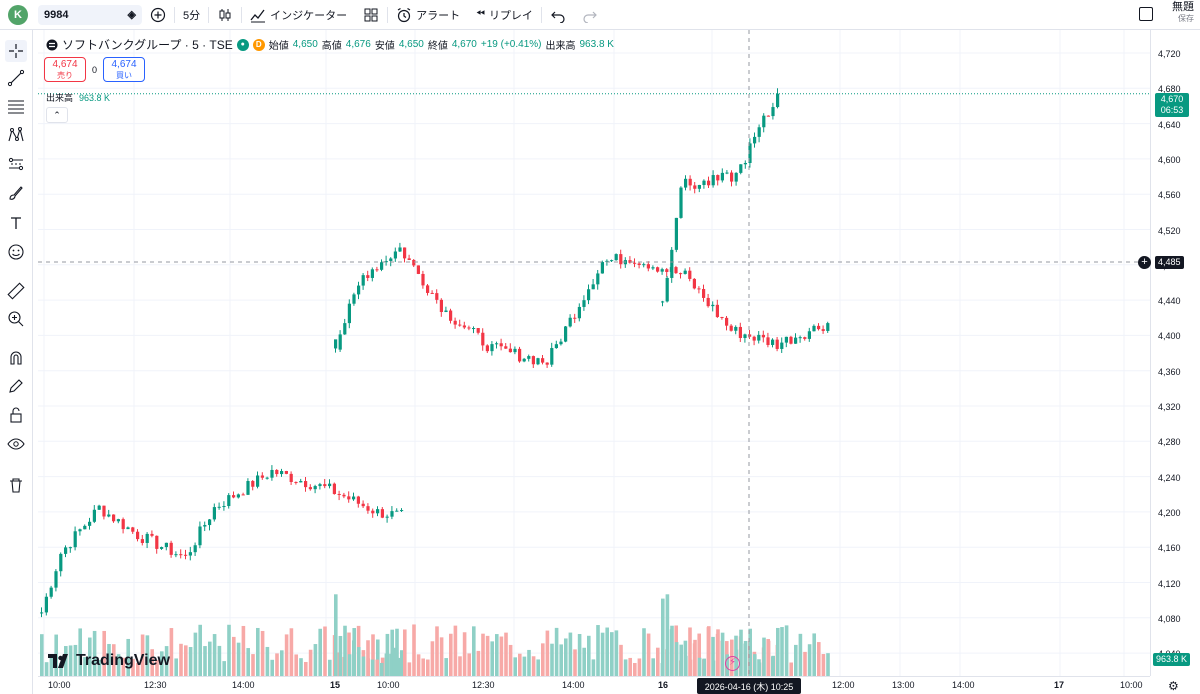  Describe the element at coordinates (732, 663) in the screenshot. I see `lightning-icon: ⚡︎` at that location.